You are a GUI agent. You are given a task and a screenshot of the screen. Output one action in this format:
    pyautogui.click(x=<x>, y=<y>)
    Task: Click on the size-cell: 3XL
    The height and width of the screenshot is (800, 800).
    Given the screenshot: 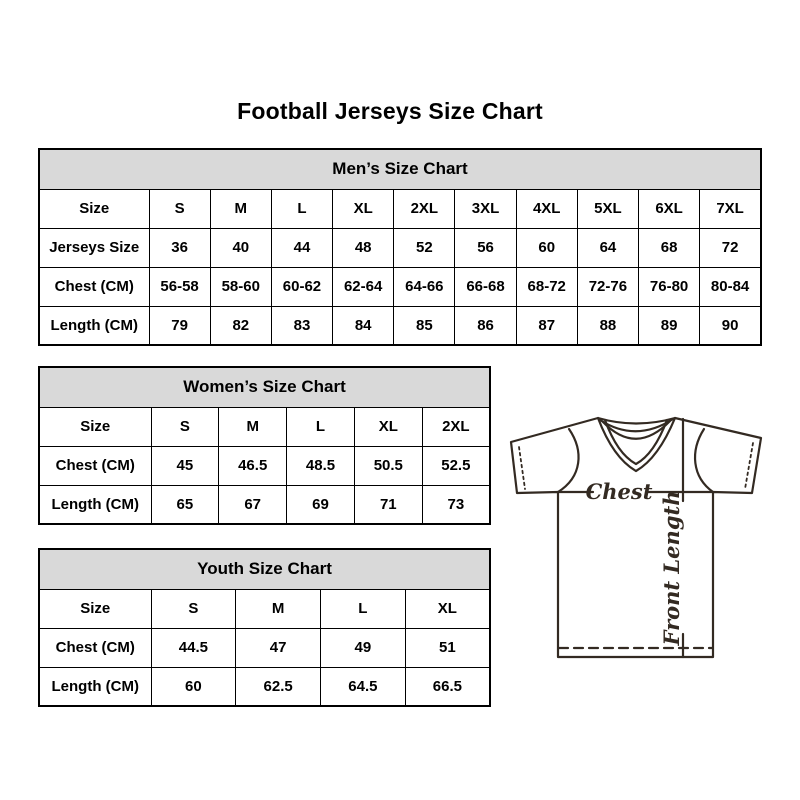 What is the action you would take?
    pyautogui.click(x=485, y=208)
    